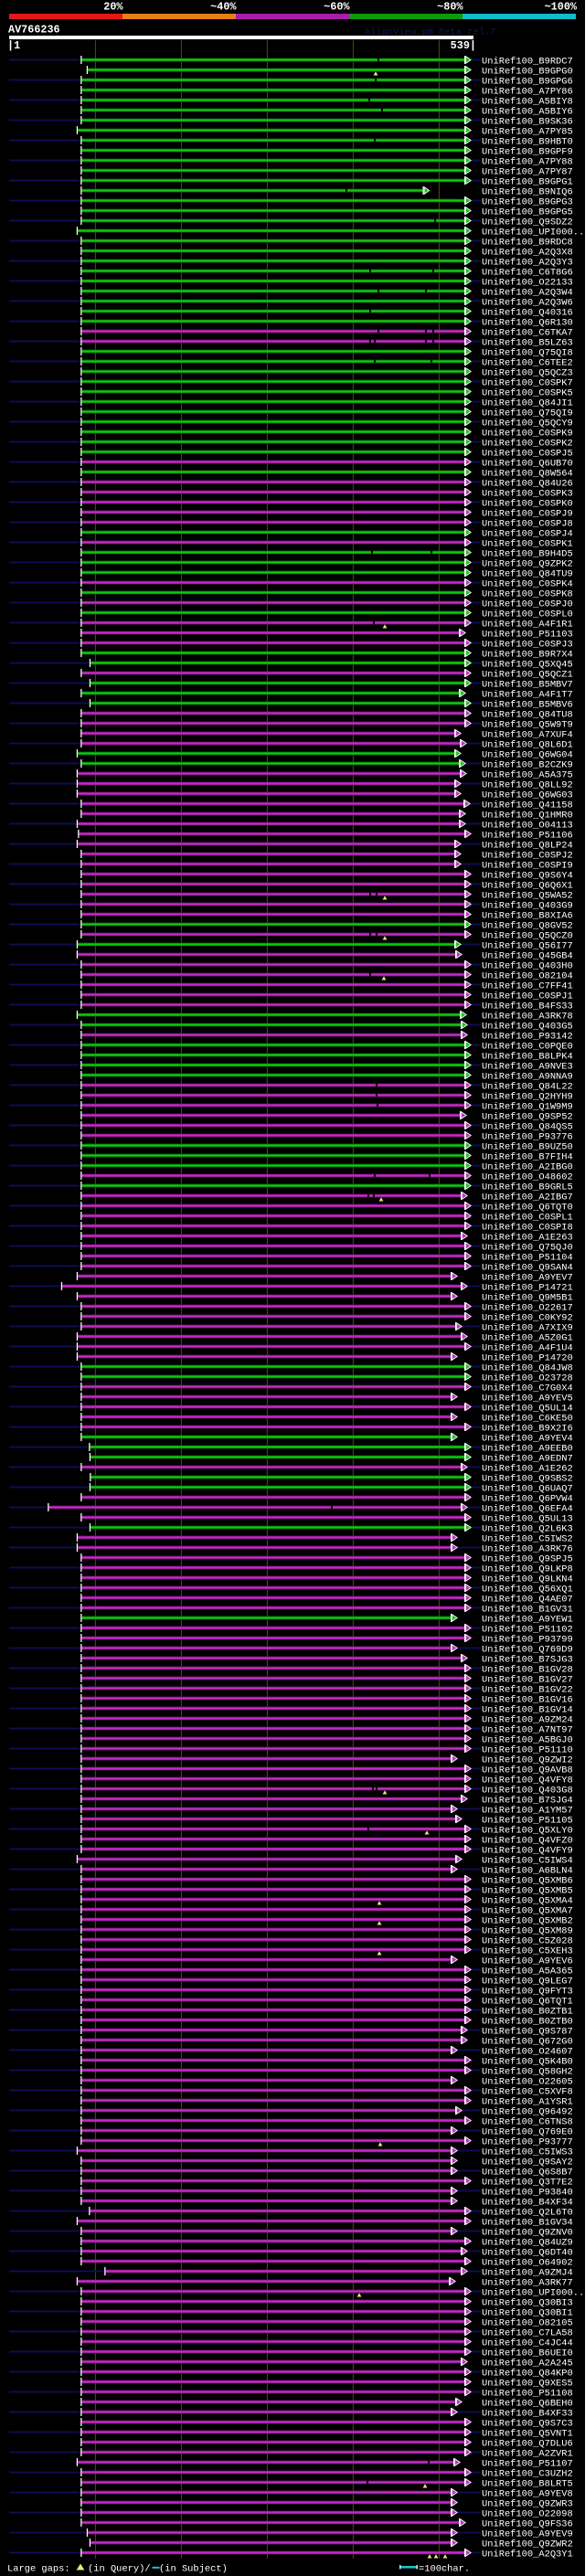 This screenshot has height=2576, width=585. I want to click on svg-text: UniRef100_Q9SBS2, so click(528, 1478).